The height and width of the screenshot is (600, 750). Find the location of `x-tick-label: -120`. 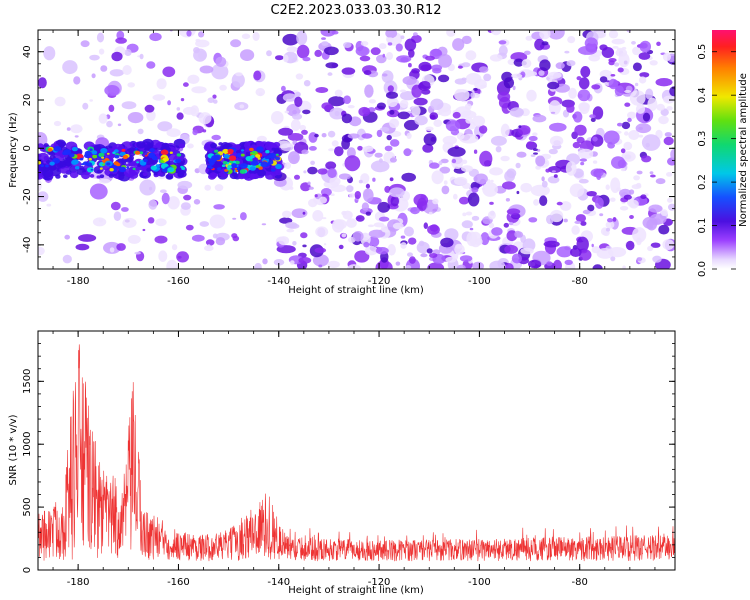

x-tick-label: -120 is located at coordinates (379, 582).